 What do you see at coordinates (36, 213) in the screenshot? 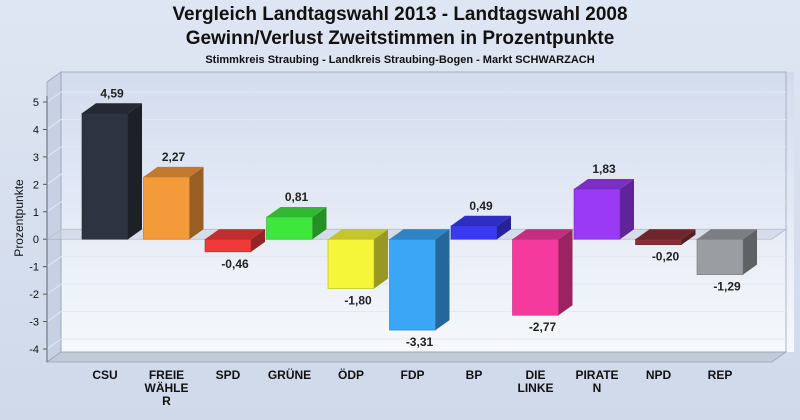
I see `y-tick-label: 1` at bounding box center [36, 213].